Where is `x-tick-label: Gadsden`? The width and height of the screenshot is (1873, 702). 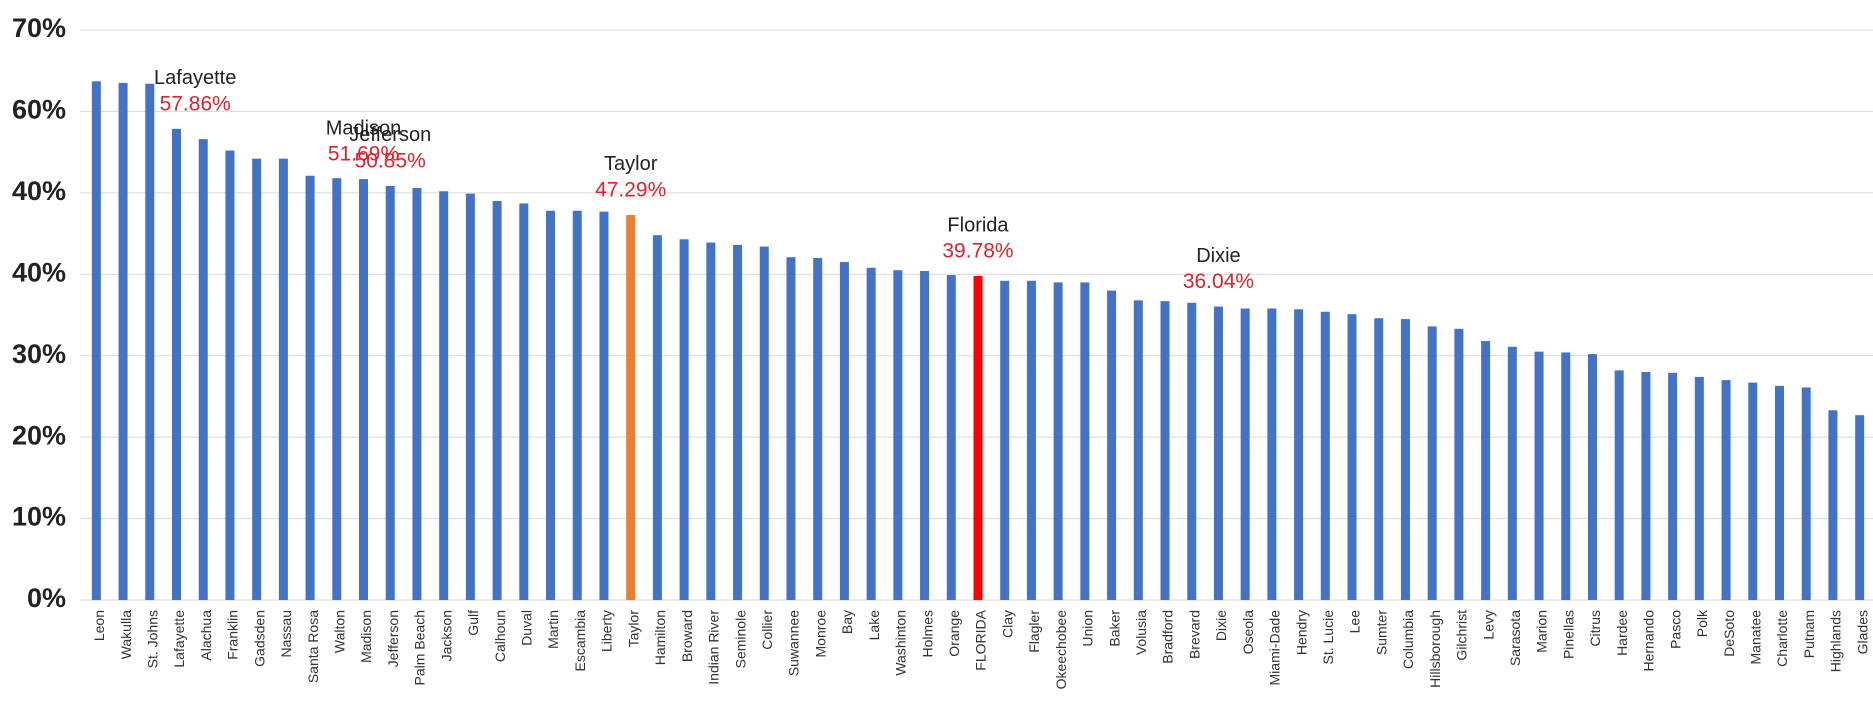 x-tick-label: Gadsden is located at coordinates (259, 638).